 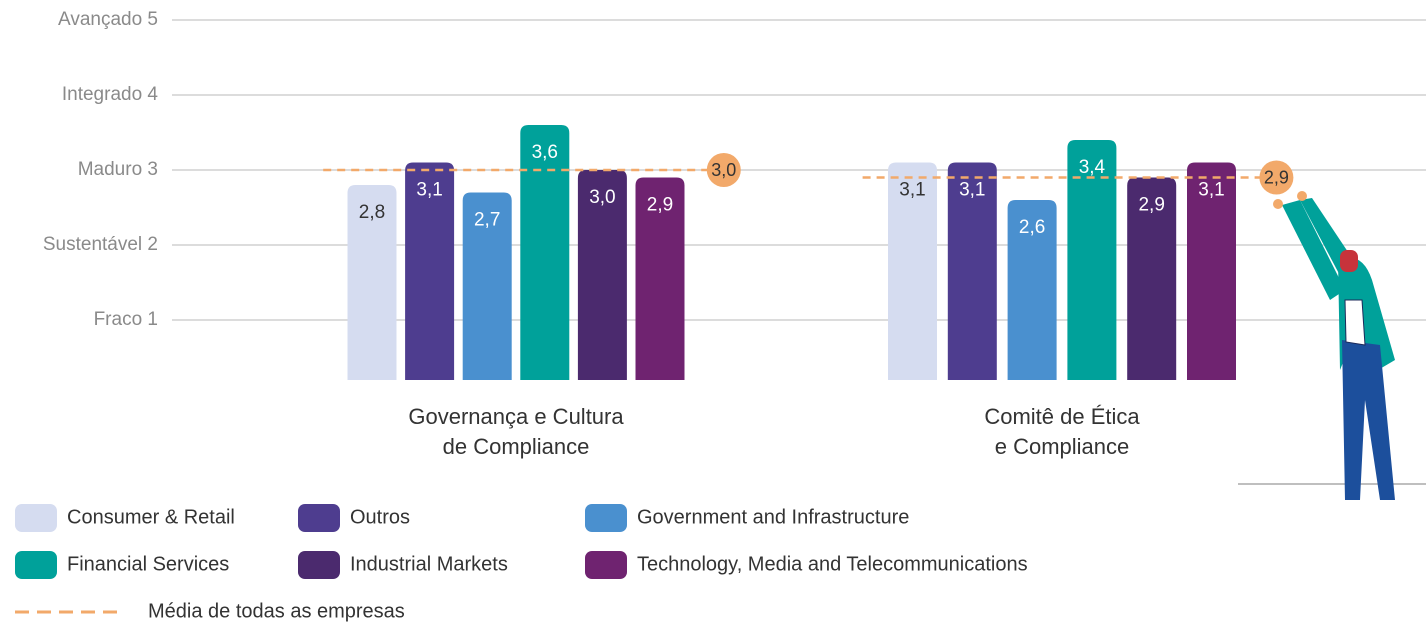 I want to click on legend-label: Technology, Media and Telecommunications, so click(x=832, y=564).